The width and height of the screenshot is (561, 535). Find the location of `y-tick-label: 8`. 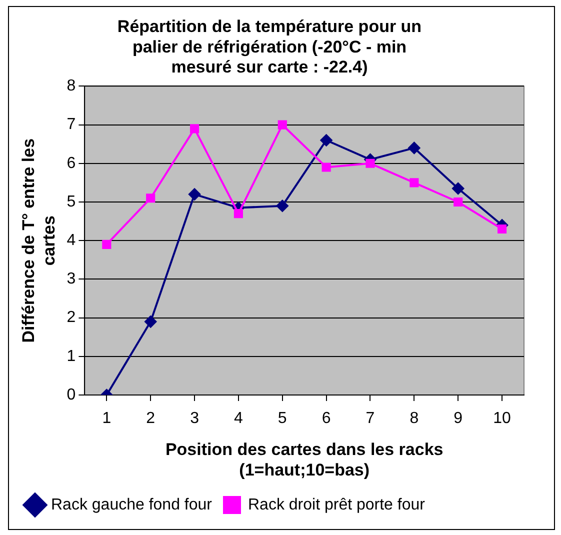

y-tick-label: 8 is located at coordinates (71, 86).